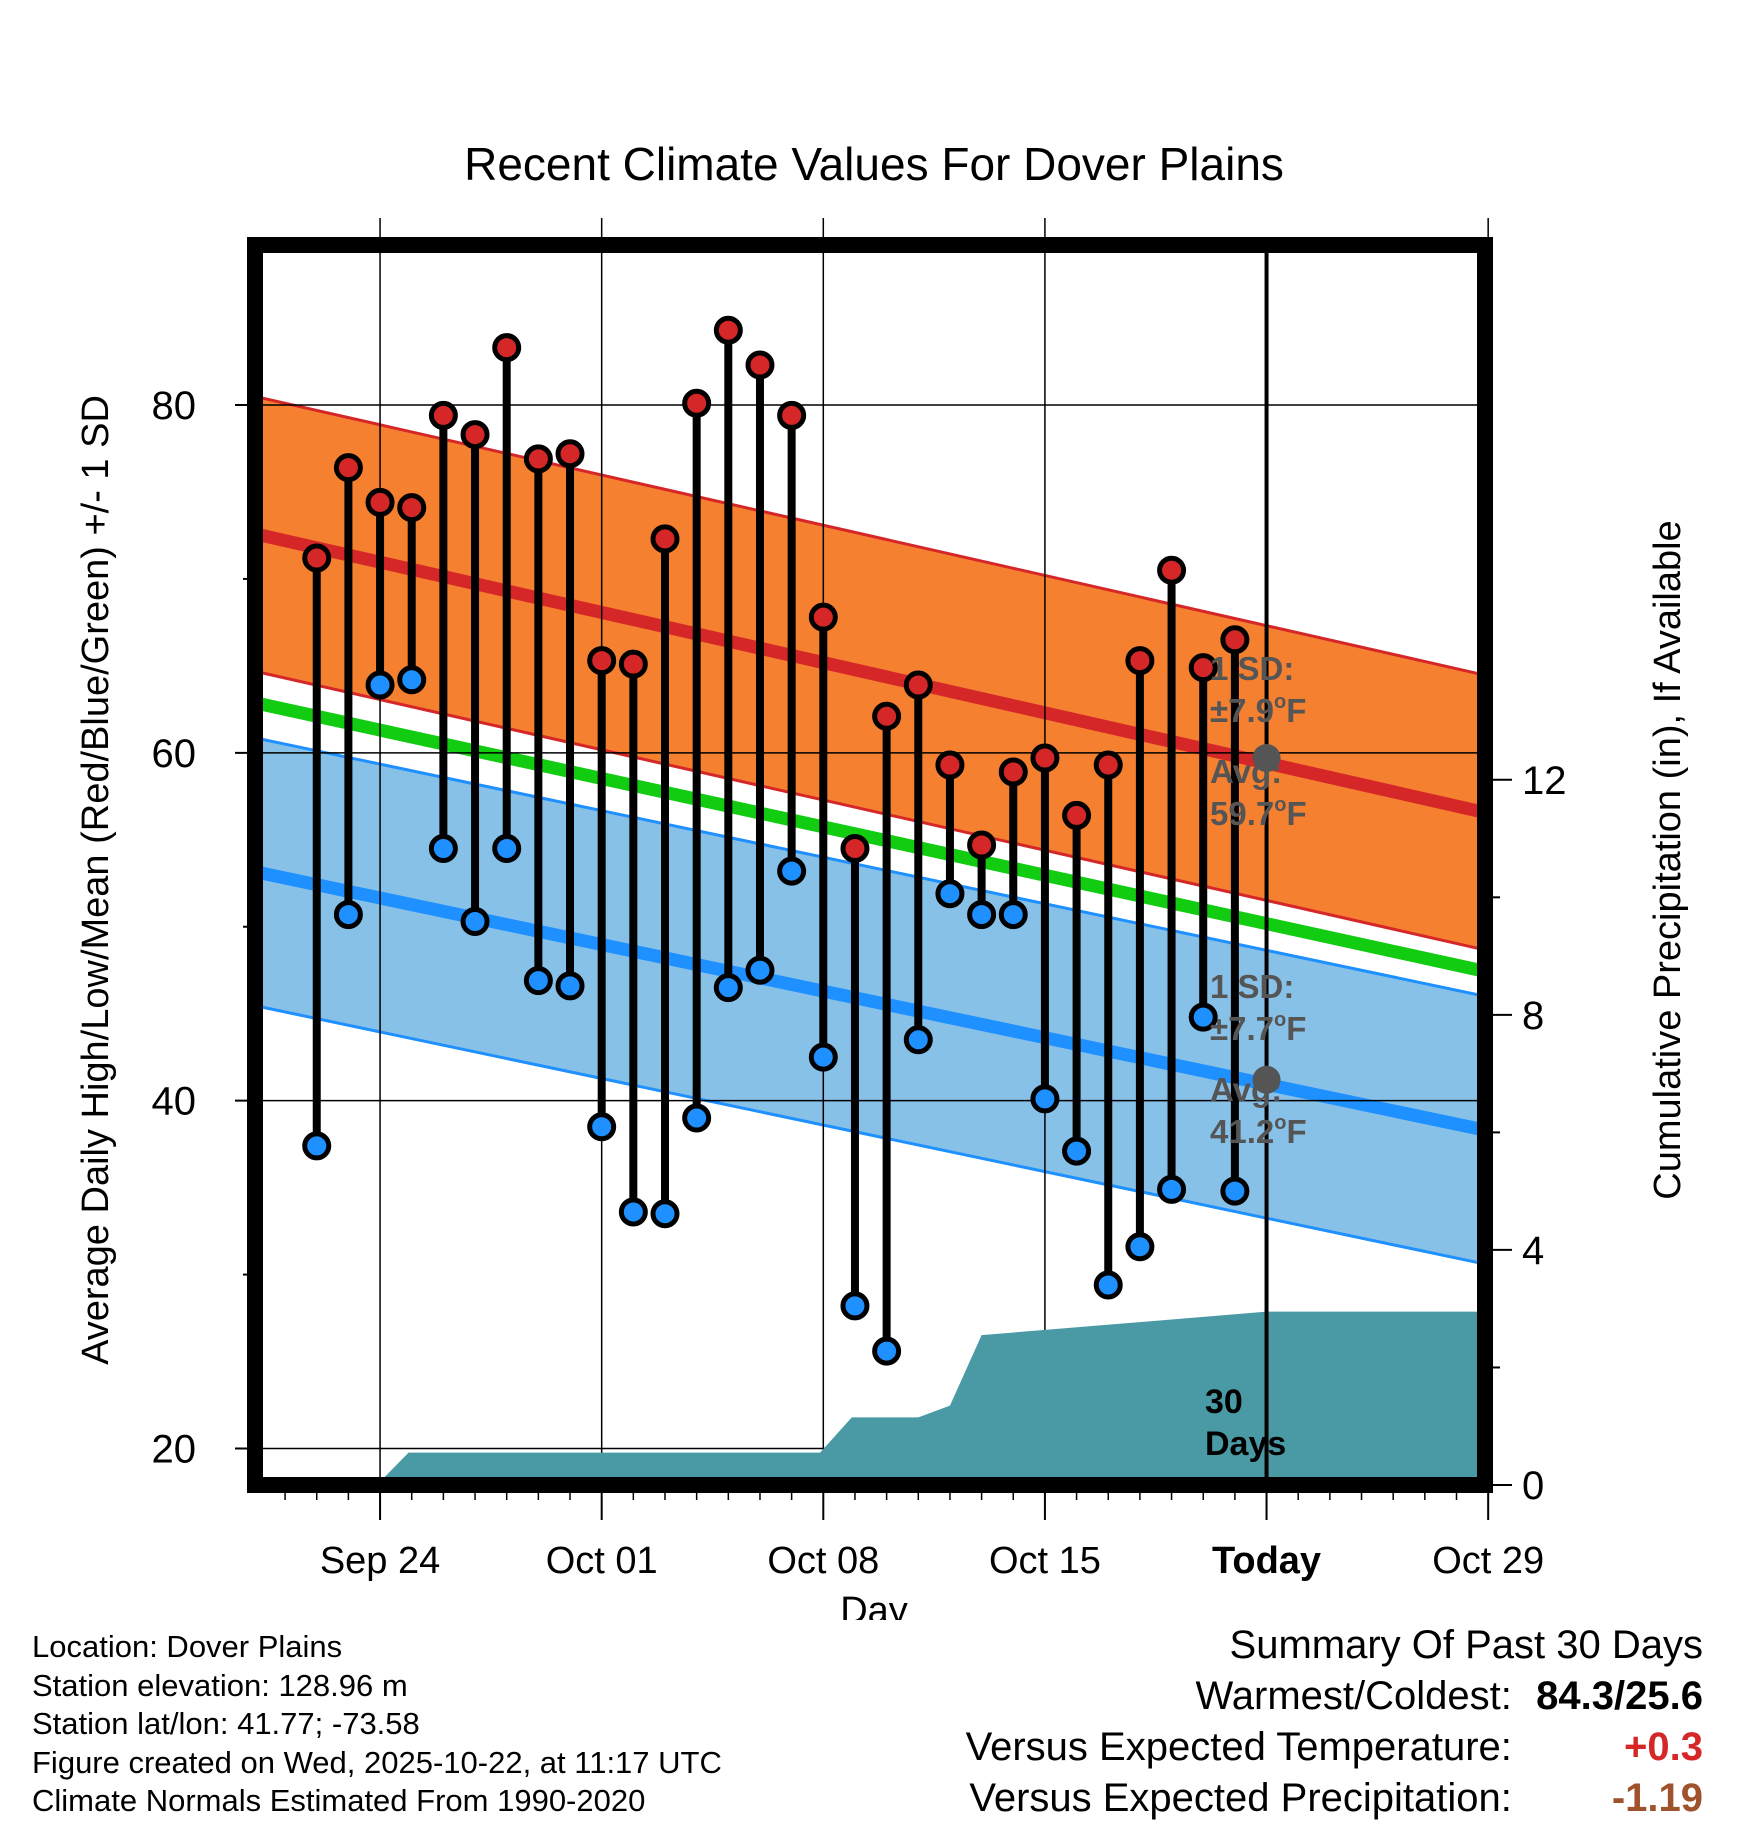  Describe the element at coordinates (1544, 781) in the screenshot. I see `y2-tick-label: 12` at that location.